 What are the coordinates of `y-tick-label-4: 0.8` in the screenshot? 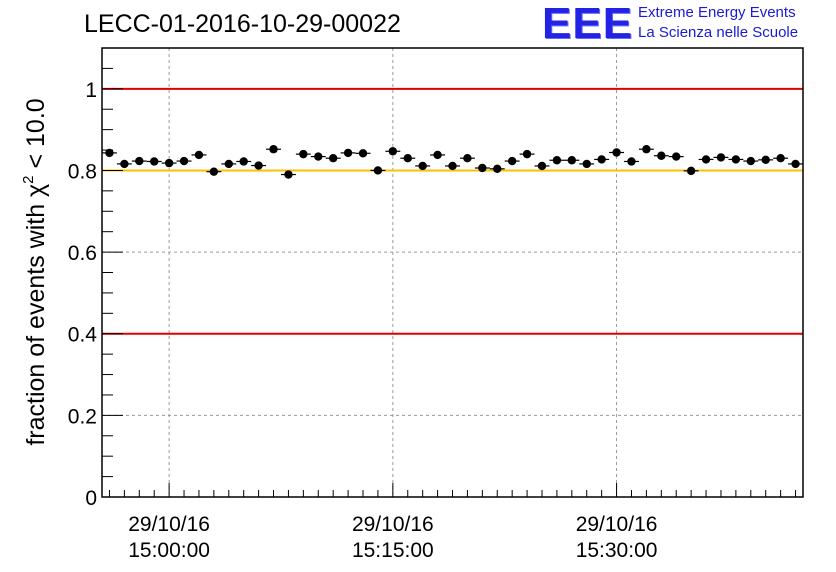 It's located at (82, 171).